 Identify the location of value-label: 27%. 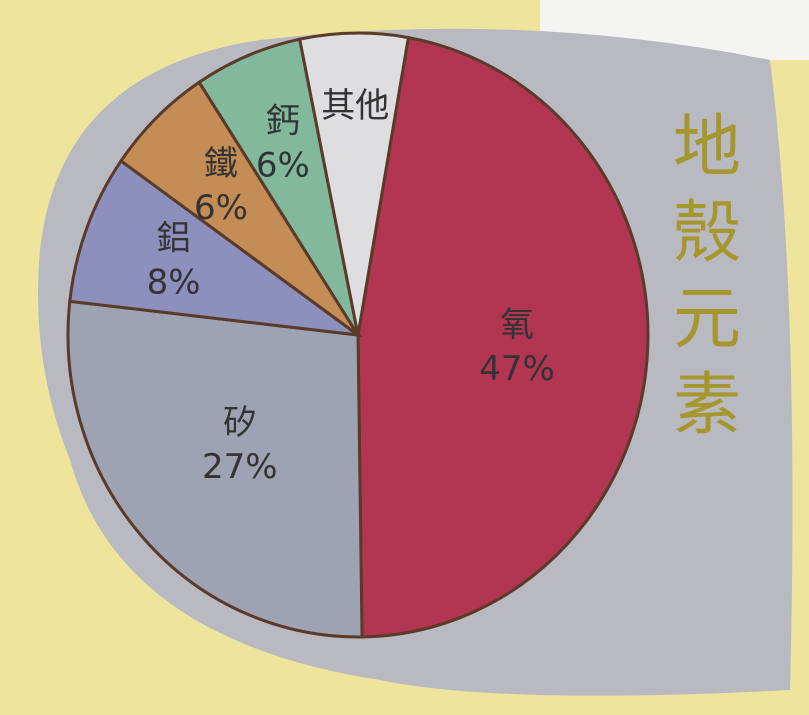
(240, 467).